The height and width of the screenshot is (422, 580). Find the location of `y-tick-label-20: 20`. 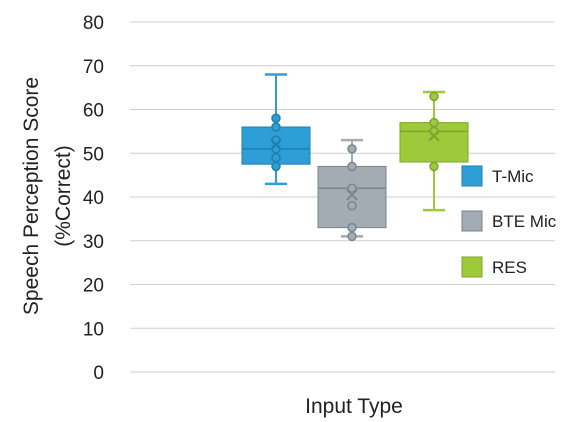

y-tick-label-20: 20 is located at coordinates (93, 286).